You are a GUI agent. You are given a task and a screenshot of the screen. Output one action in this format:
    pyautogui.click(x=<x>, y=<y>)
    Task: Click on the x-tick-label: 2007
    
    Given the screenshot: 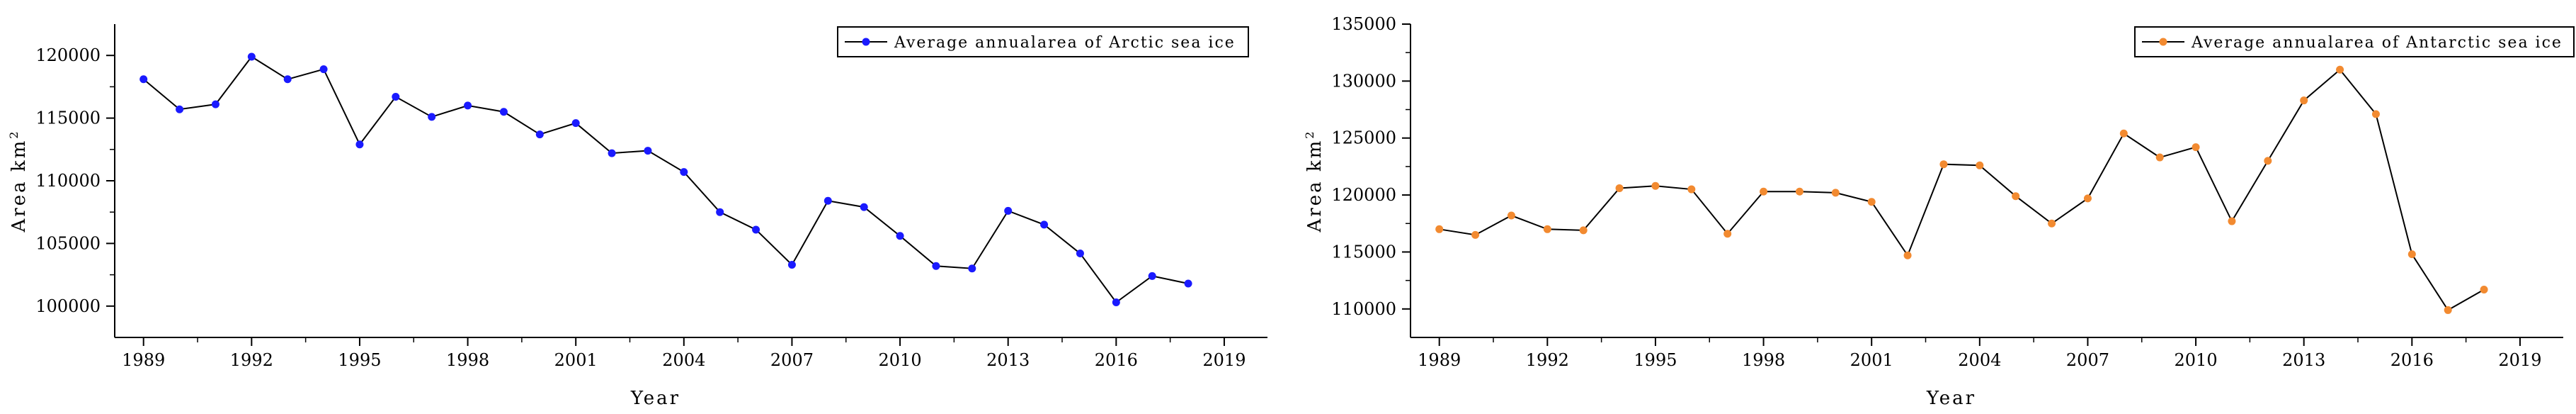 What is the action you would take?
    pyautogui.click(x=792, y=360)
    